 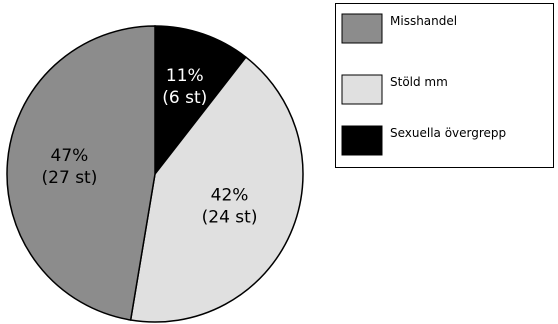 What do you see at coordinates (185, 76) in the screenshot?
I see `slice-percent-label: 11%` at bounding box center [185, 76].